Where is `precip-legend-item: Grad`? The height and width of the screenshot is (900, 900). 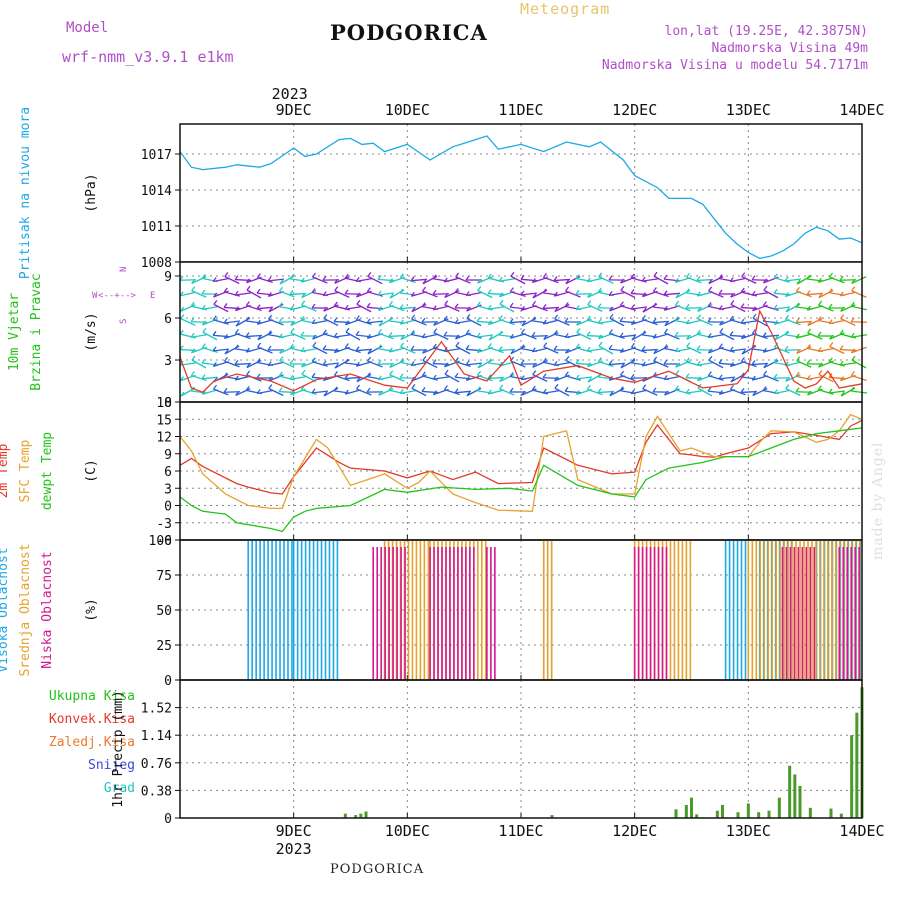 precip-legend-item: Grad is located at coordinates (119, 788).